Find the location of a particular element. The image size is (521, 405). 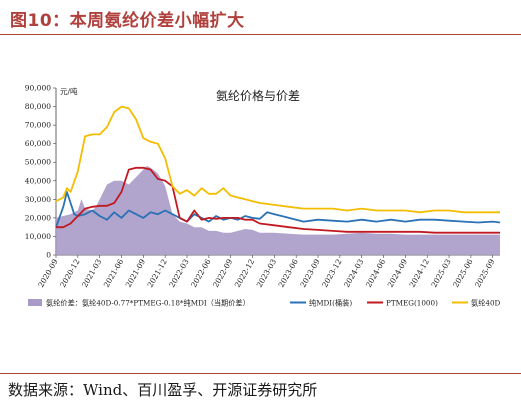

y-tick-label: 20,000 is located at coordinates (38, 217).